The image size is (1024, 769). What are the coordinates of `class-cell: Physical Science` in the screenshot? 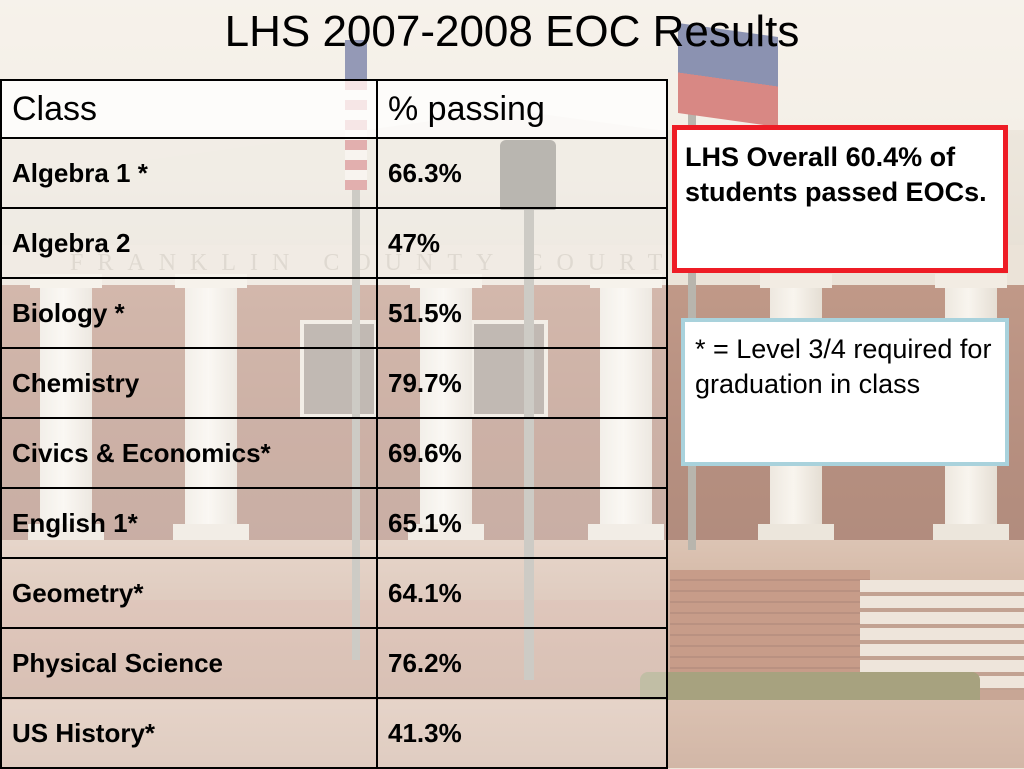 It's located at (189, 663).